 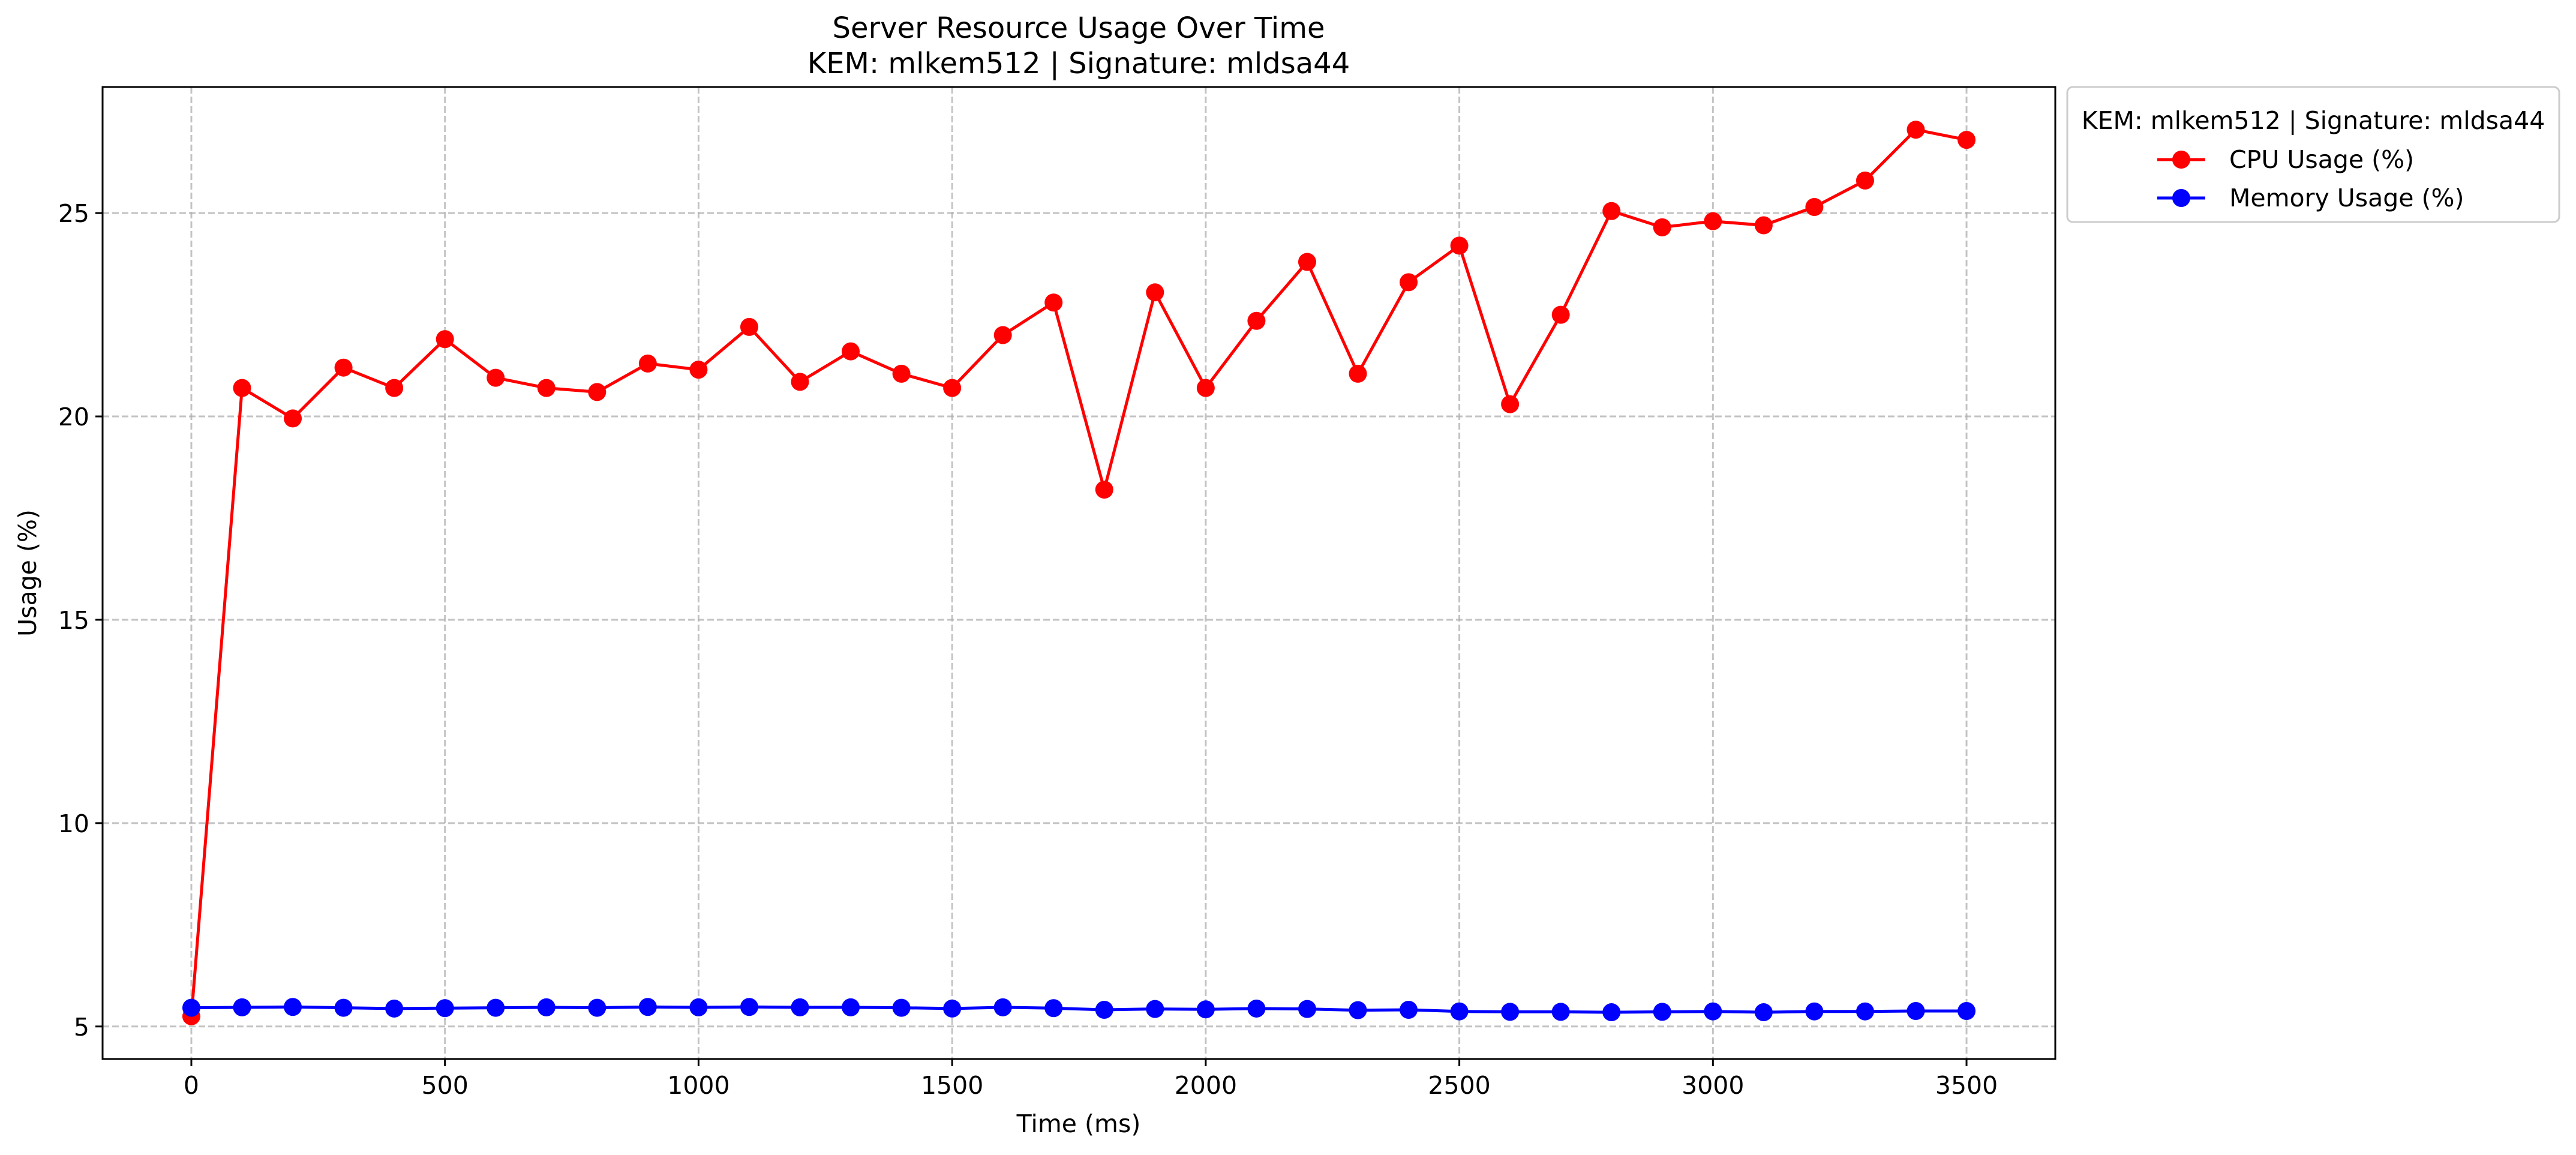 What do you see at coordinates (73, 823) in the screenshot?
I see `y-tick-label: 10` at bounding box center [73, 823].